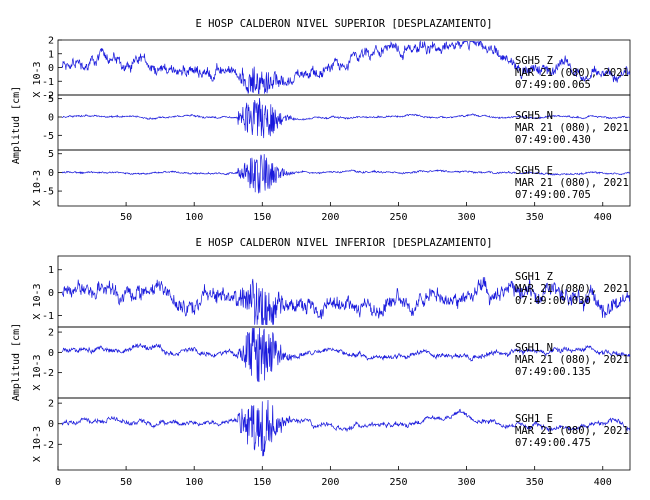 The height and width of the screenshot is (500, 650). Describe the element at coordinates (534, 61) in the screenshot. I see `channel-name: SGH5 Z` at that location.